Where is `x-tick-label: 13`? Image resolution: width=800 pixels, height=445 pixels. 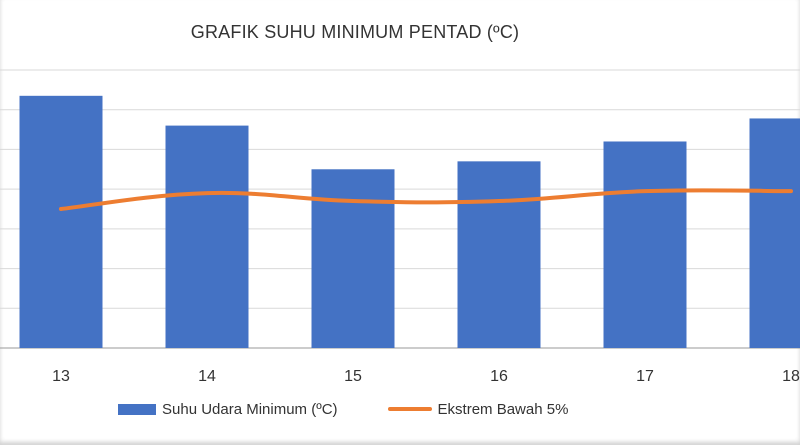
x-tick-label: 13 is located at coordinates (61, 376).